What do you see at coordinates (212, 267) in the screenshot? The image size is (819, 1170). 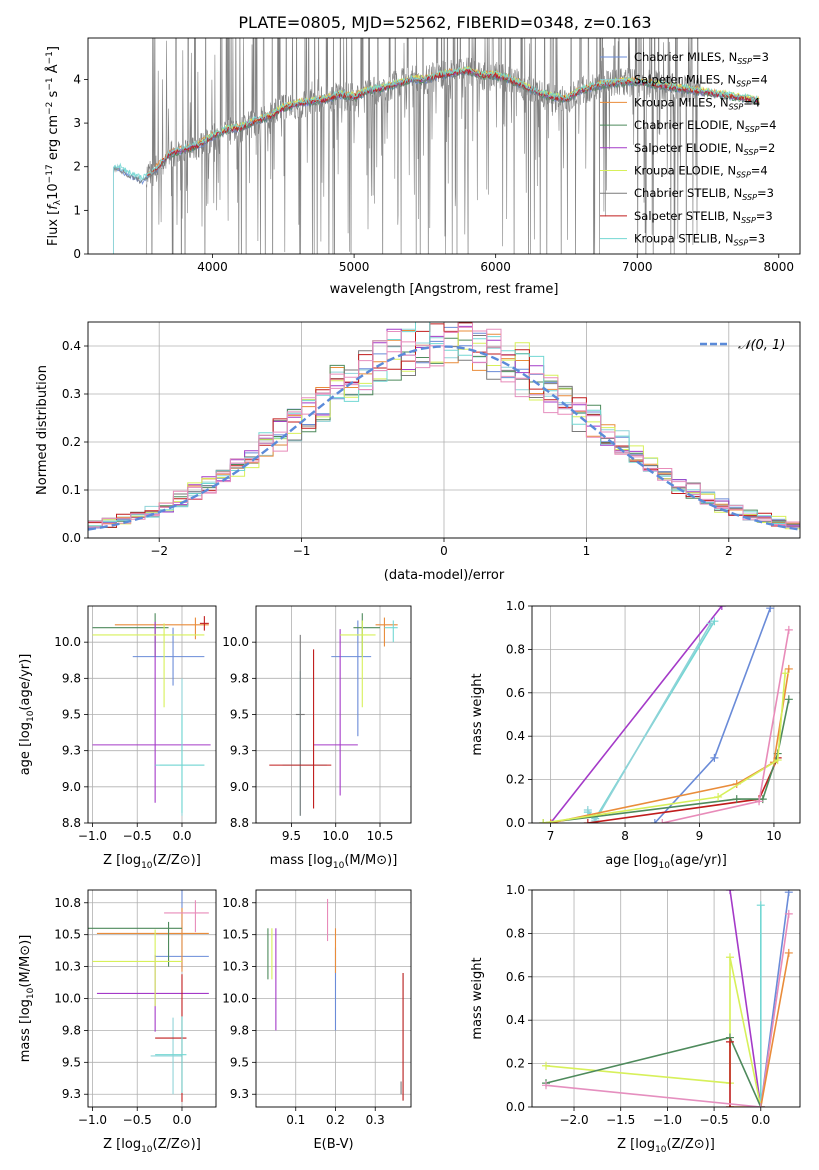 I see `x-tick-label: 4000` at bounding box center [212, 267].